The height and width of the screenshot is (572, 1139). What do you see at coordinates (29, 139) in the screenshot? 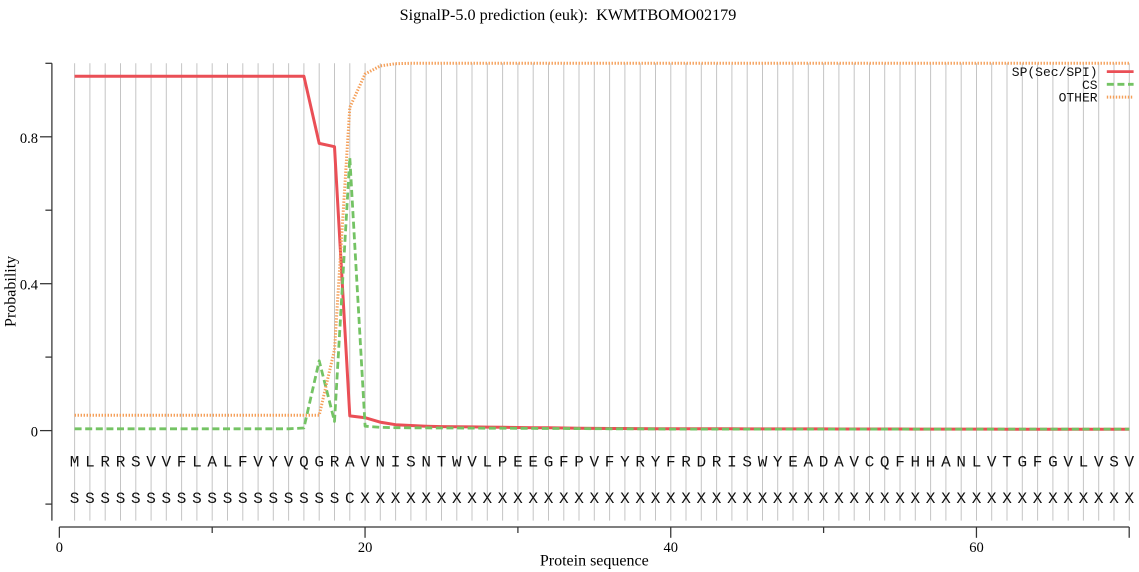
I see `svg-text: 0.8` at bounding box center [29, 139].